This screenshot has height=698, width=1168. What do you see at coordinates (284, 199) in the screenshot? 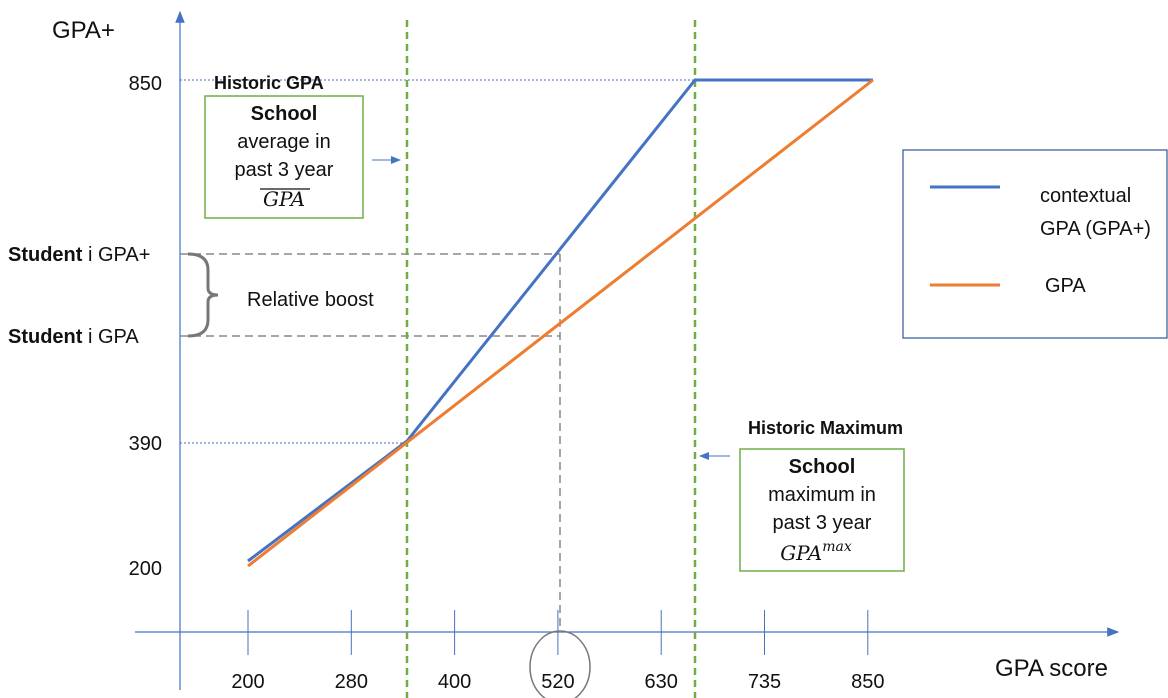
I see `callout-symbol: GPA` at bounding box center [284, 199].